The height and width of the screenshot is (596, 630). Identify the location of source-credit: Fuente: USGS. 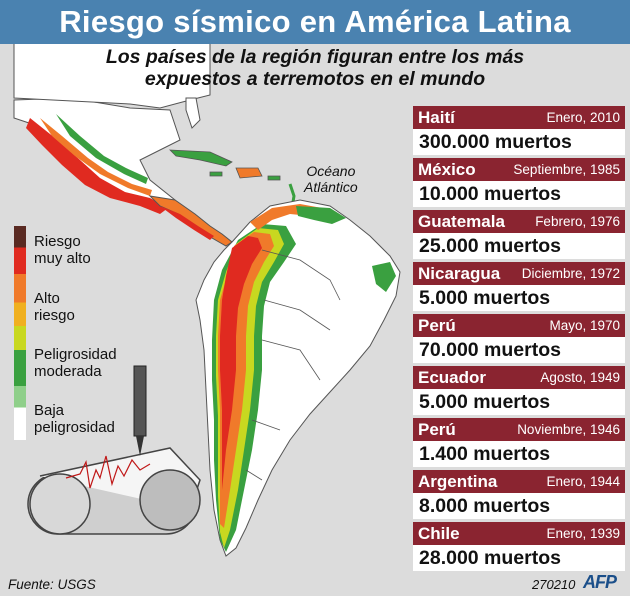
(52, 584).